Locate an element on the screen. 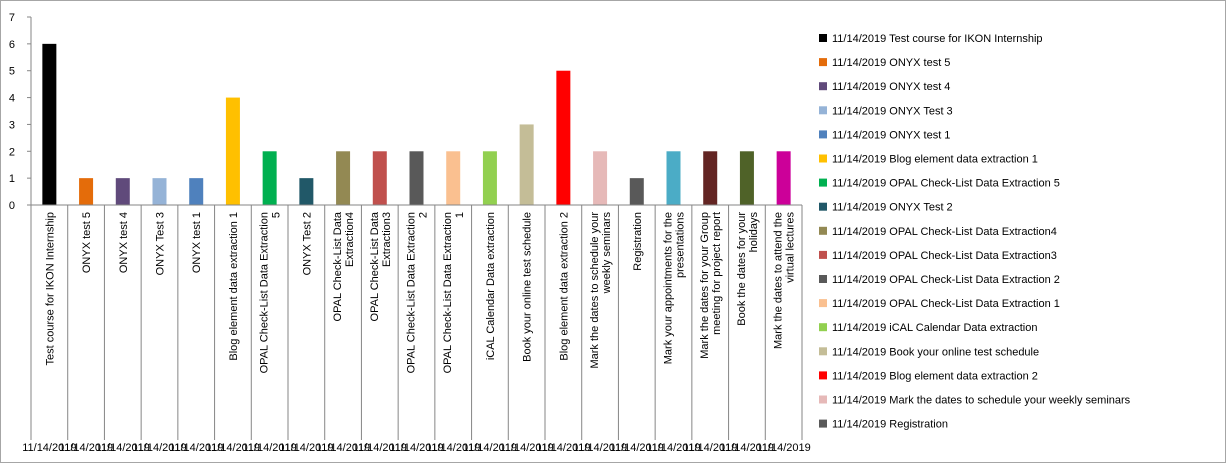 The height and width of the screenshot is (463, 1226). legend-label: 11/14/2019 ONYX Test 3 is located at coordinates (892, 111).